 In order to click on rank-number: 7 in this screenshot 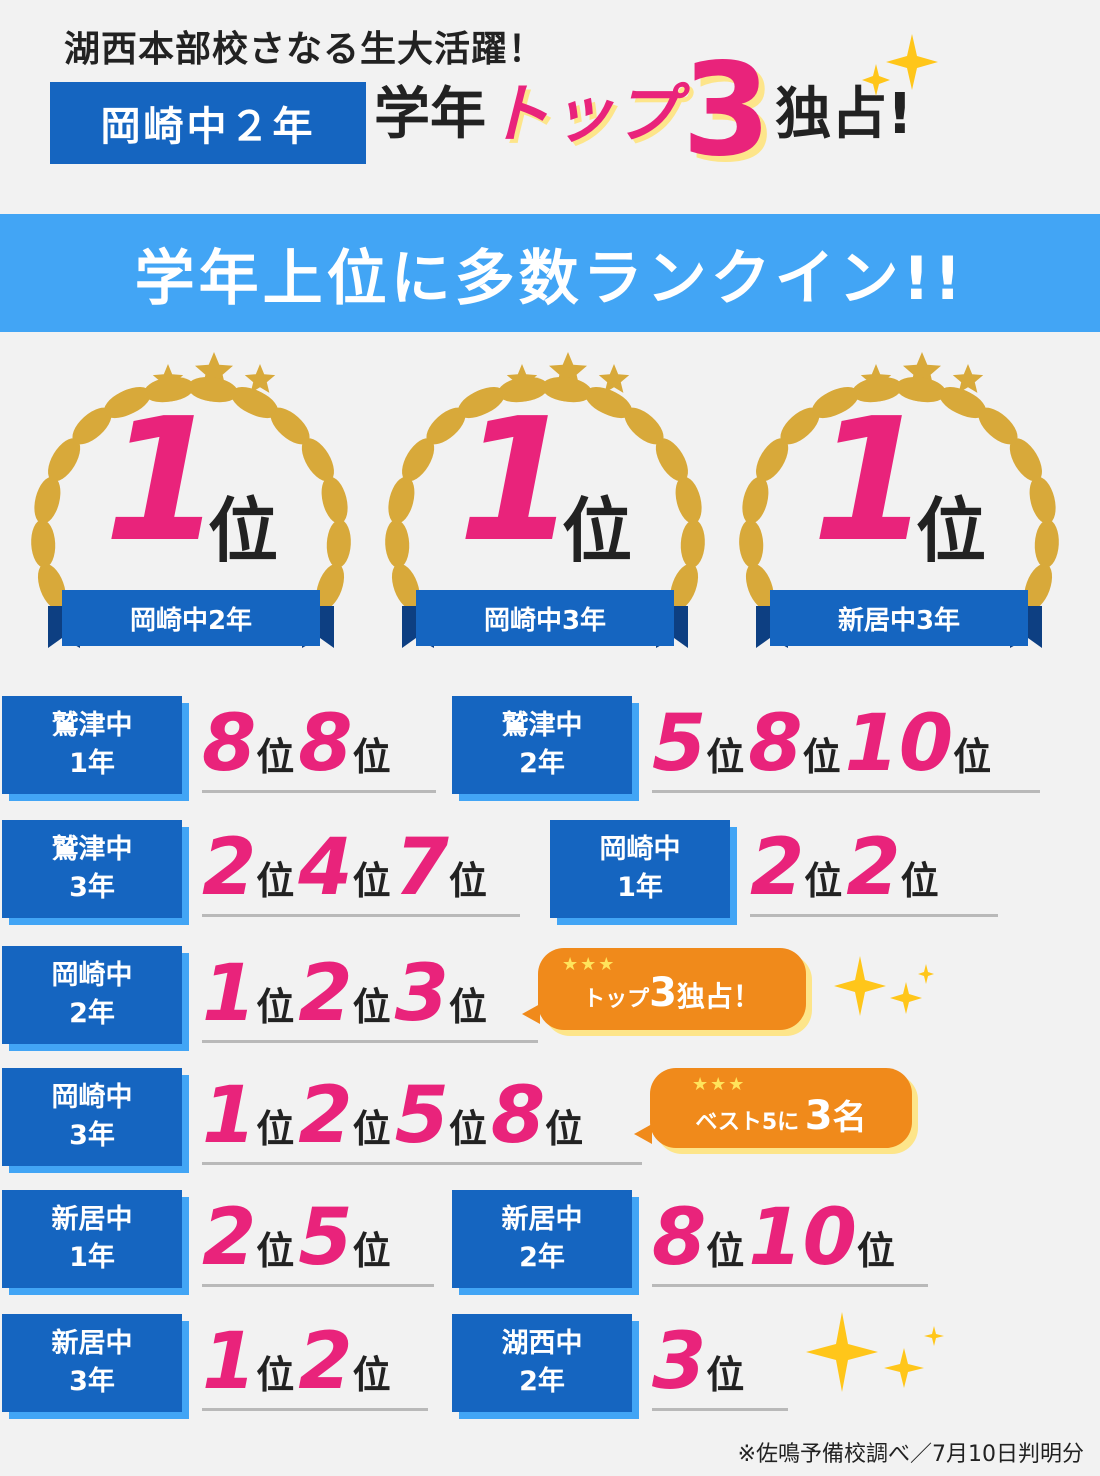, I will do `click(421, 868)`.